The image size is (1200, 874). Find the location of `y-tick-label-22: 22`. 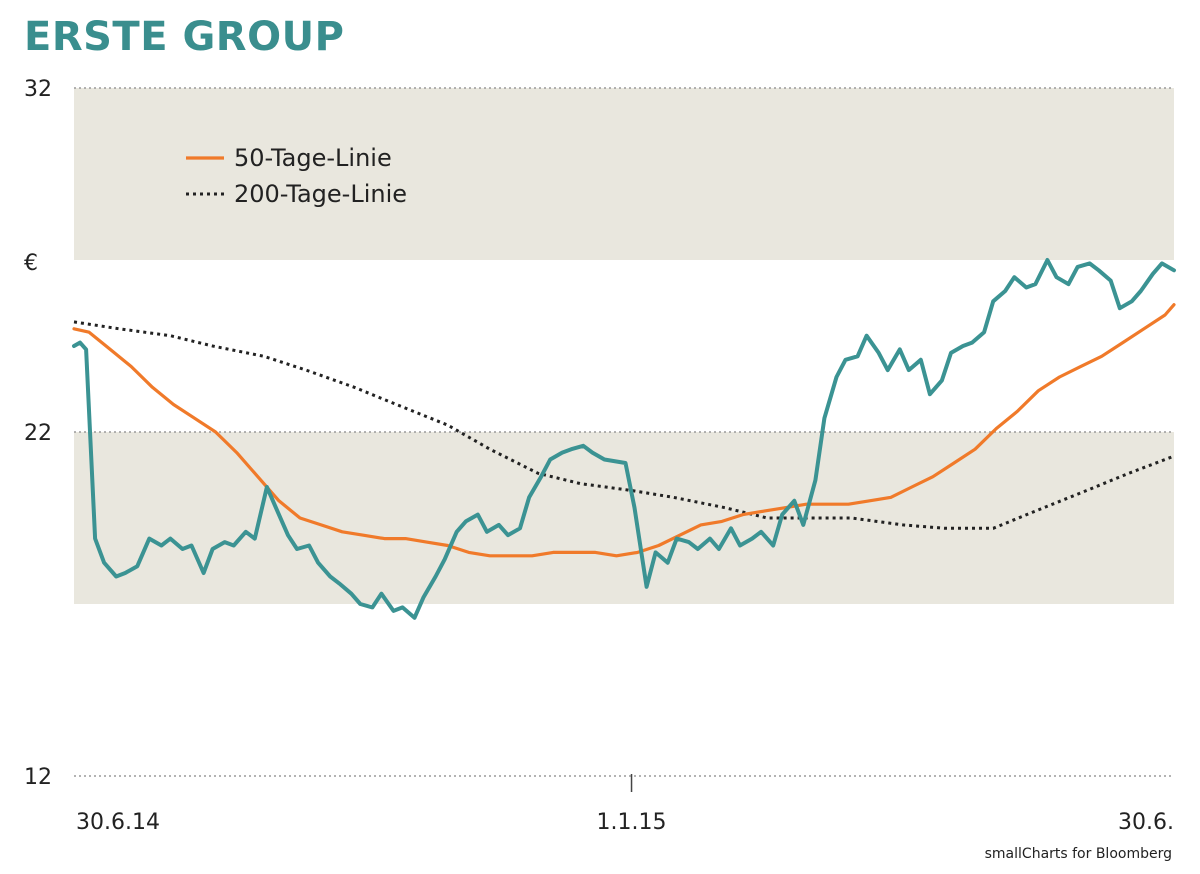

y-tick-label-22: 22 is located at coordinates (38, 433).